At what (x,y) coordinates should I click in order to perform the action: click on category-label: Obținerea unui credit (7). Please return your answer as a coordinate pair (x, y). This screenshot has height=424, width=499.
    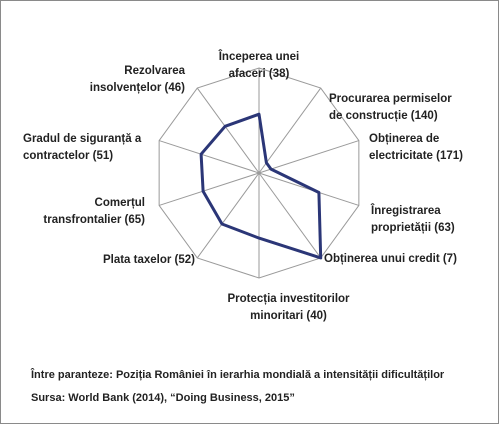
    Looking at the image, I should click on (390, 259).